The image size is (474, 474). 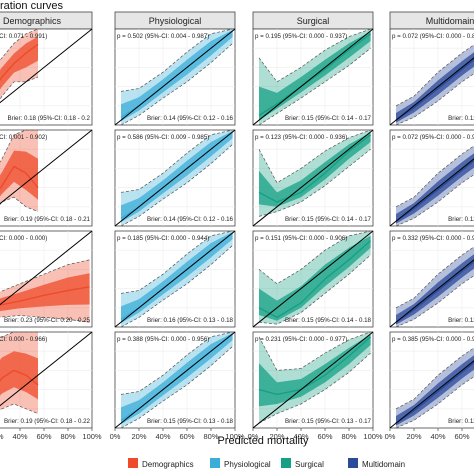 I want to click on p-value-label: p = 0.123 (95%-CI: 0.000 - 0.936), so click(x=301, y=137).